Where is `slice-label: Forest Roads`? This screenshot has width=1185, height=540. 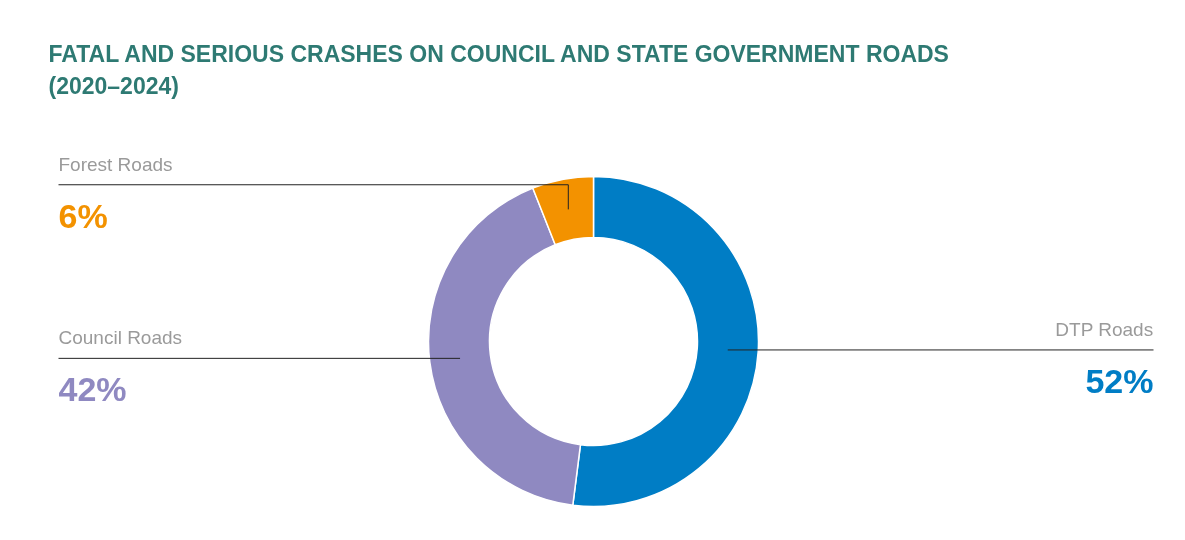
slice-label: Forest Roads is located at coordinates (115, 164).